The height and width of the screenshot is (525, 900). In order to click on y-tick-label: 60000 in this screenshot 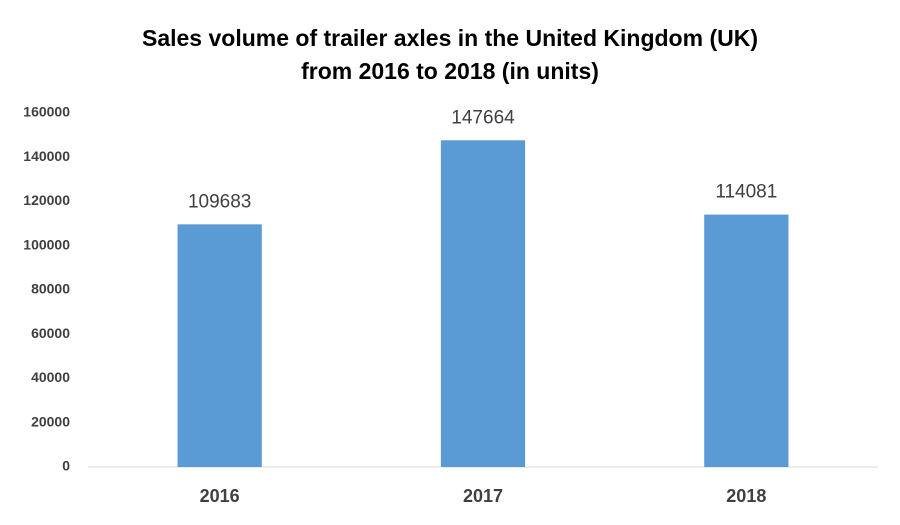, I will do `click(50, 333)`.